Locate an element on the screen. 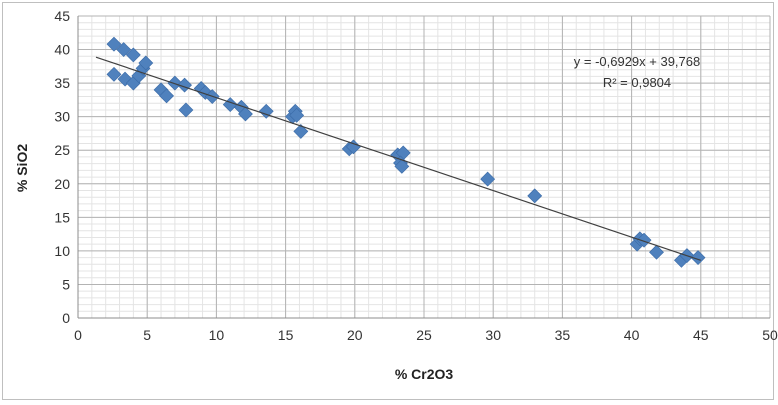 This screenshot has height=405, width=778. y-tick-label: 45 is located at coordinates (62, 16).